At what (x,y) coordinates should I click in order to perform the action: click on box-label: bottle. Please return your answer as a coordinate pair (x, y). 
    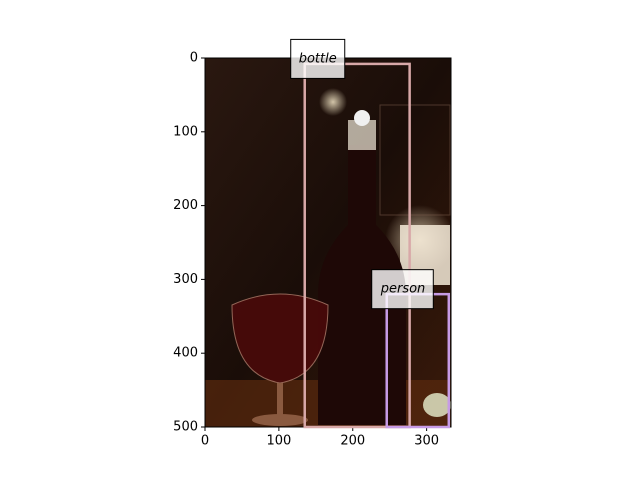
    Looking at the image, I should click on (318, 58).